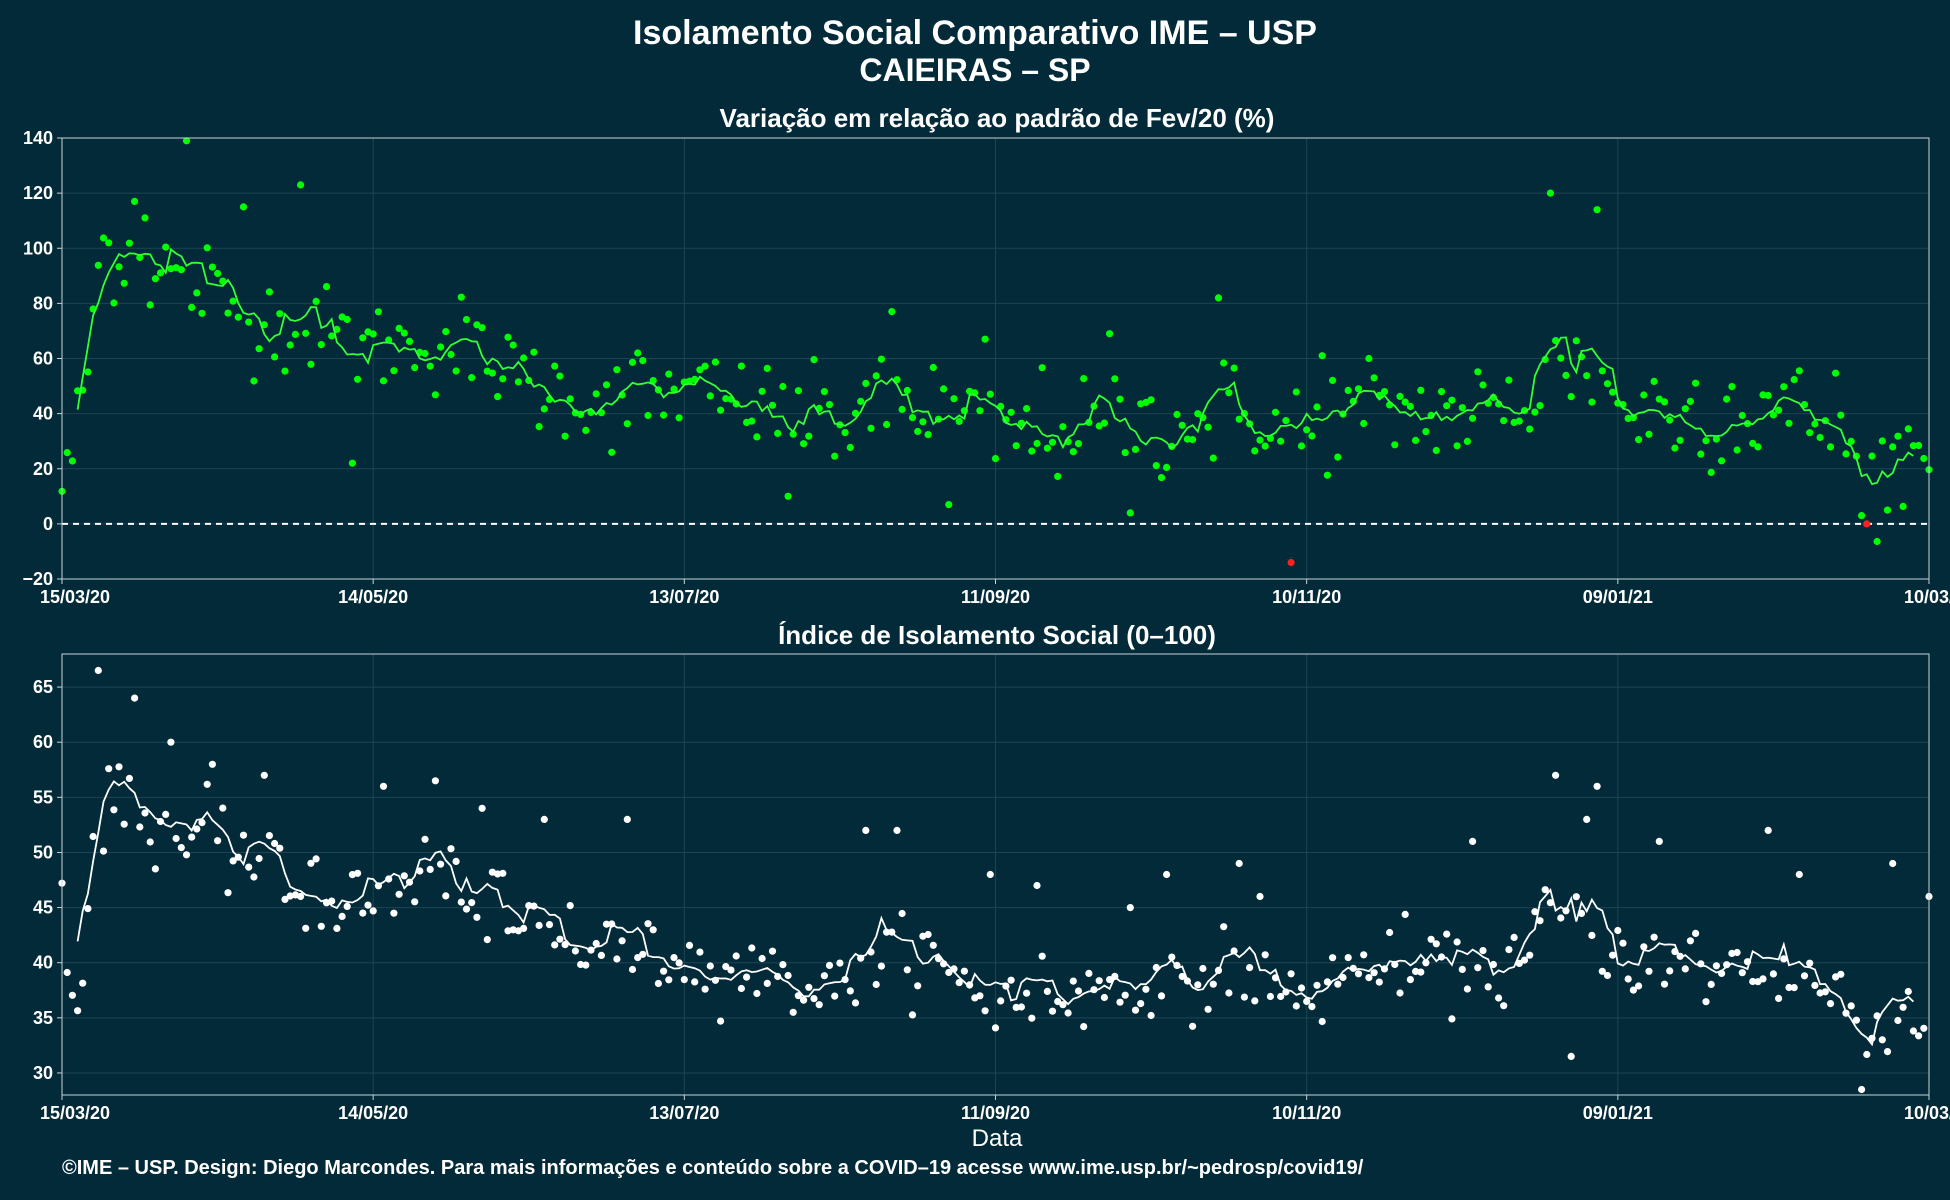 The image size is (1950, 1200). What do you see at coordinates (38, 248) in the screenshot?
I see `top-y-tick-label: 100` at bounding box center [38, 248].